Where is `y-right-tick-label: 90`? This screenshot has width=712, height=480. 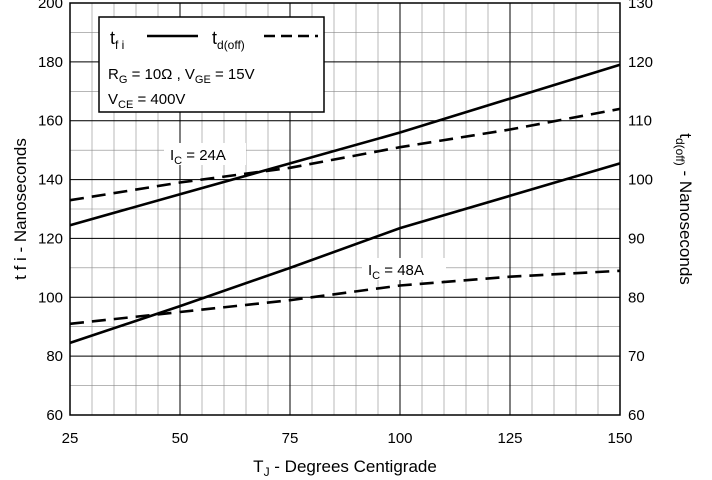
y-right-tick-label: 90 is located at coordinates (636, 238).